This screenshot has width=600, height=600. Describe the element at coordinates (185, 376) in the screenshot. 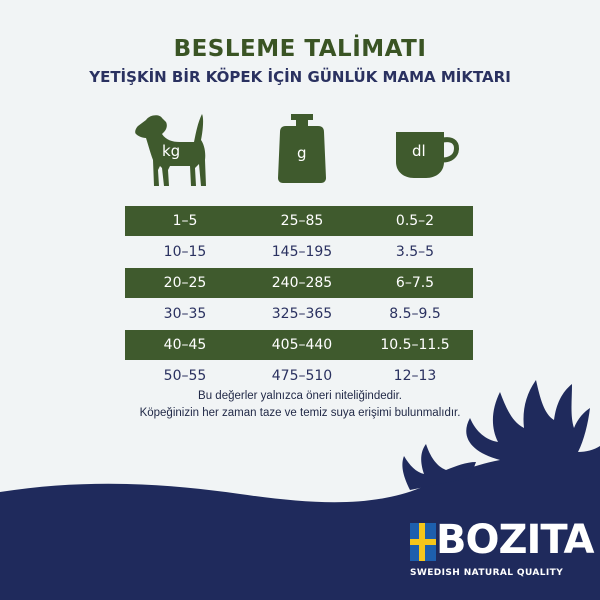

I see `dog-weight-cell: 50–55` at that location.